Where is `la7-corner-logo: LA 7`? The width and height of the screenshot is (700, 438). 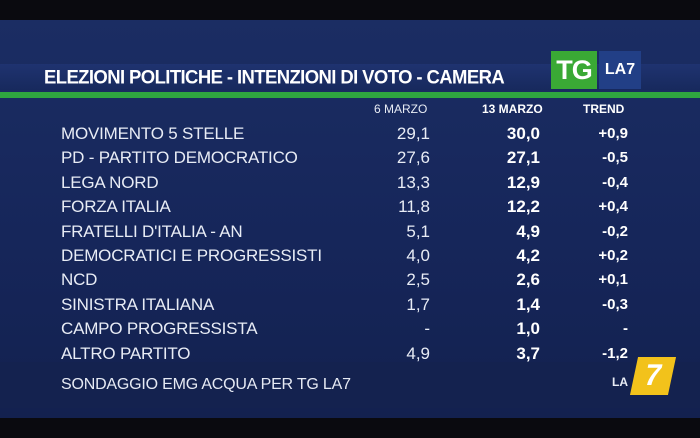 la7-corner-logo: LA 7 is located at coordinates (644, 376).